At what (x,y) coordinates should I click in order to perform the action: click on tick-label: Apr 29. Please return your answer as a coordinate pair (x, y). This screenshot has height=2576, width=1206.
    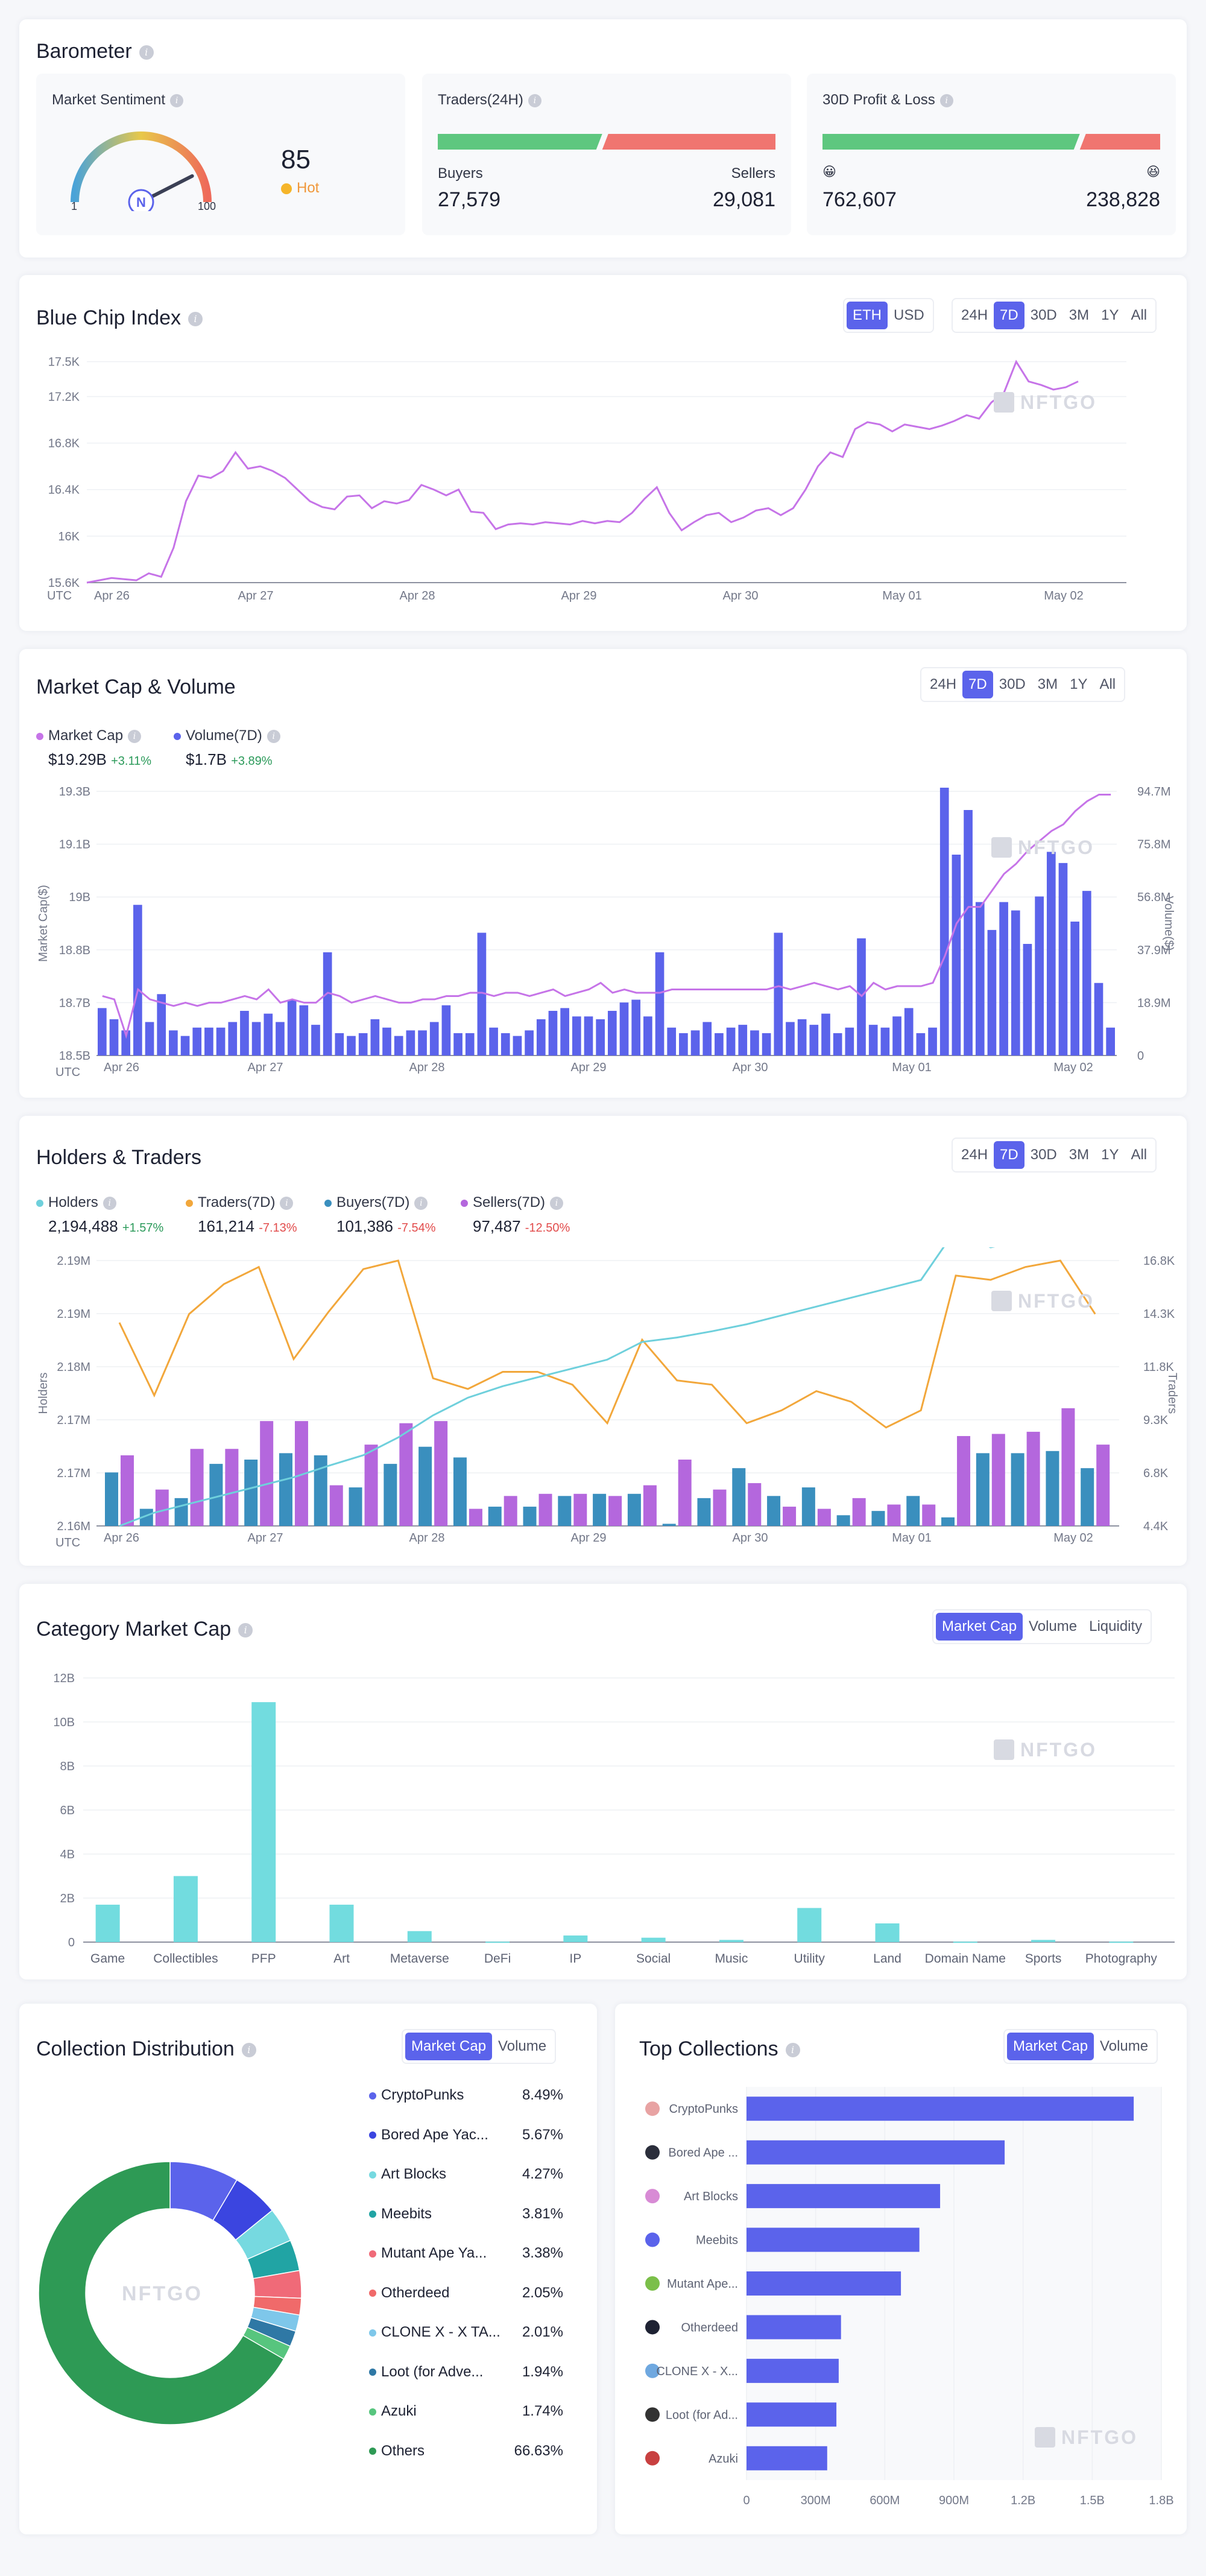
    Looking at the image, I should click on (589, 1538).